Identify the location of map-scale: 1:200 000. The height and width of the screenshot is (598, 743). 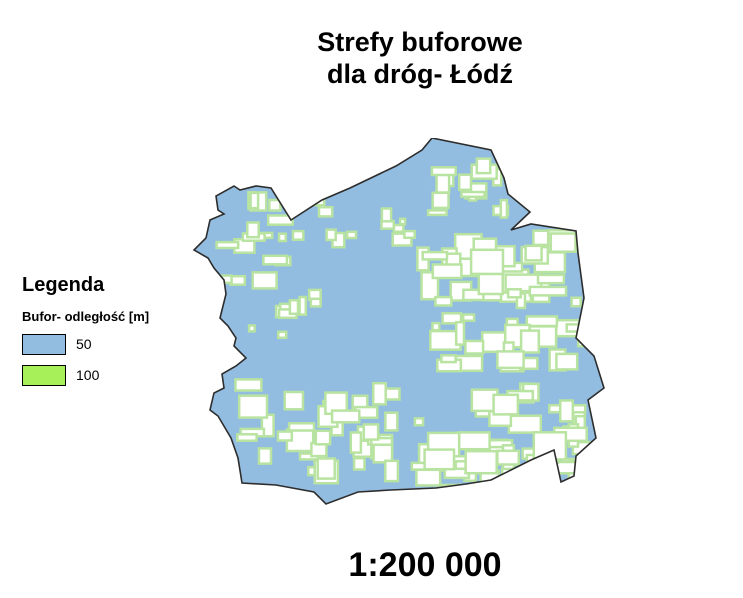
(425, 565).